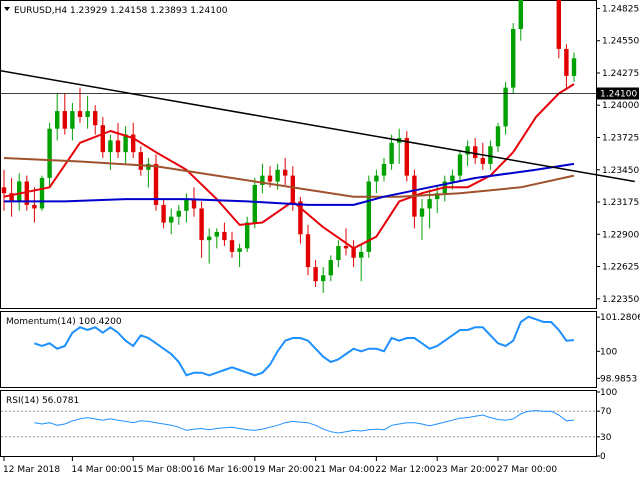 This screenshot has width=640, height=480. Describe the element at coordinates (620, 74) in the screenshot. I see `price-tick-label: 1.24275` at that location.